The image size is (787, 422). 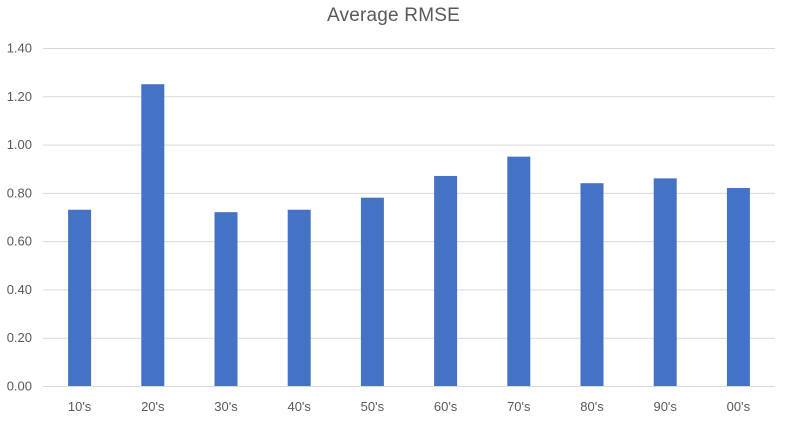 What do you see at coordinates (80, 406) in the screenshot?
I see `x-tick-label: 10's` at bounding box center [80, 406].